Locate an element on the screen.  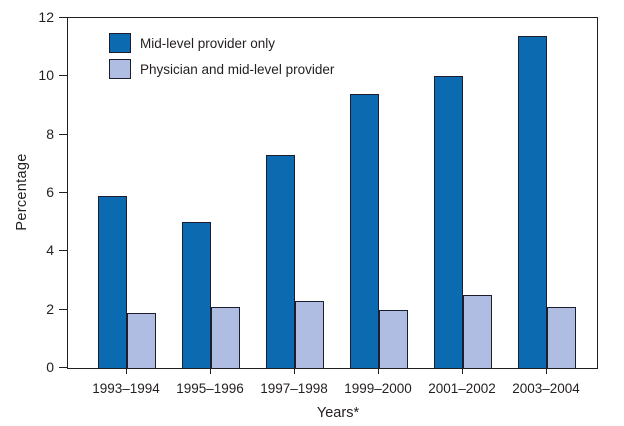
bar-physician-mid-level-2001-2002 is located at coordinates (477, 331).